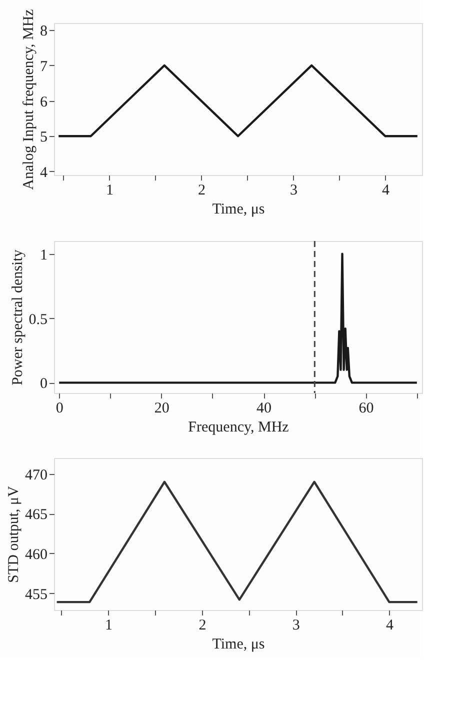 The image size is (476, 722). I want to click on y-axis-title: Analog Input frequency, MHz, so click(29, 99).